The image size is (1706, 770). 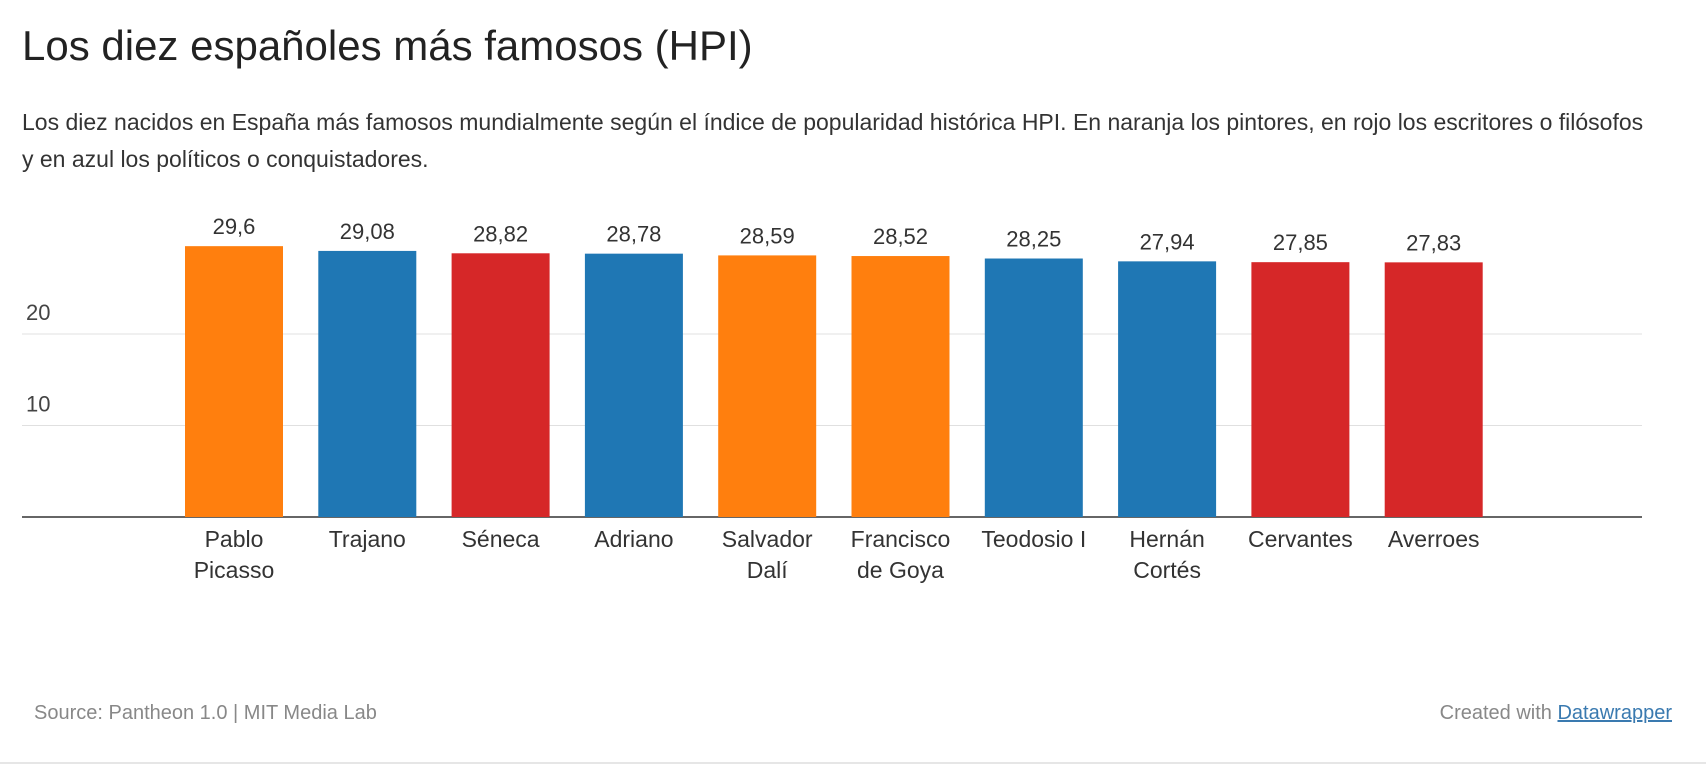 What do you see at coordinates (1167, 241) in the screenshot?
I see `value-label: 27,94` at bounding box center [1167, 241].